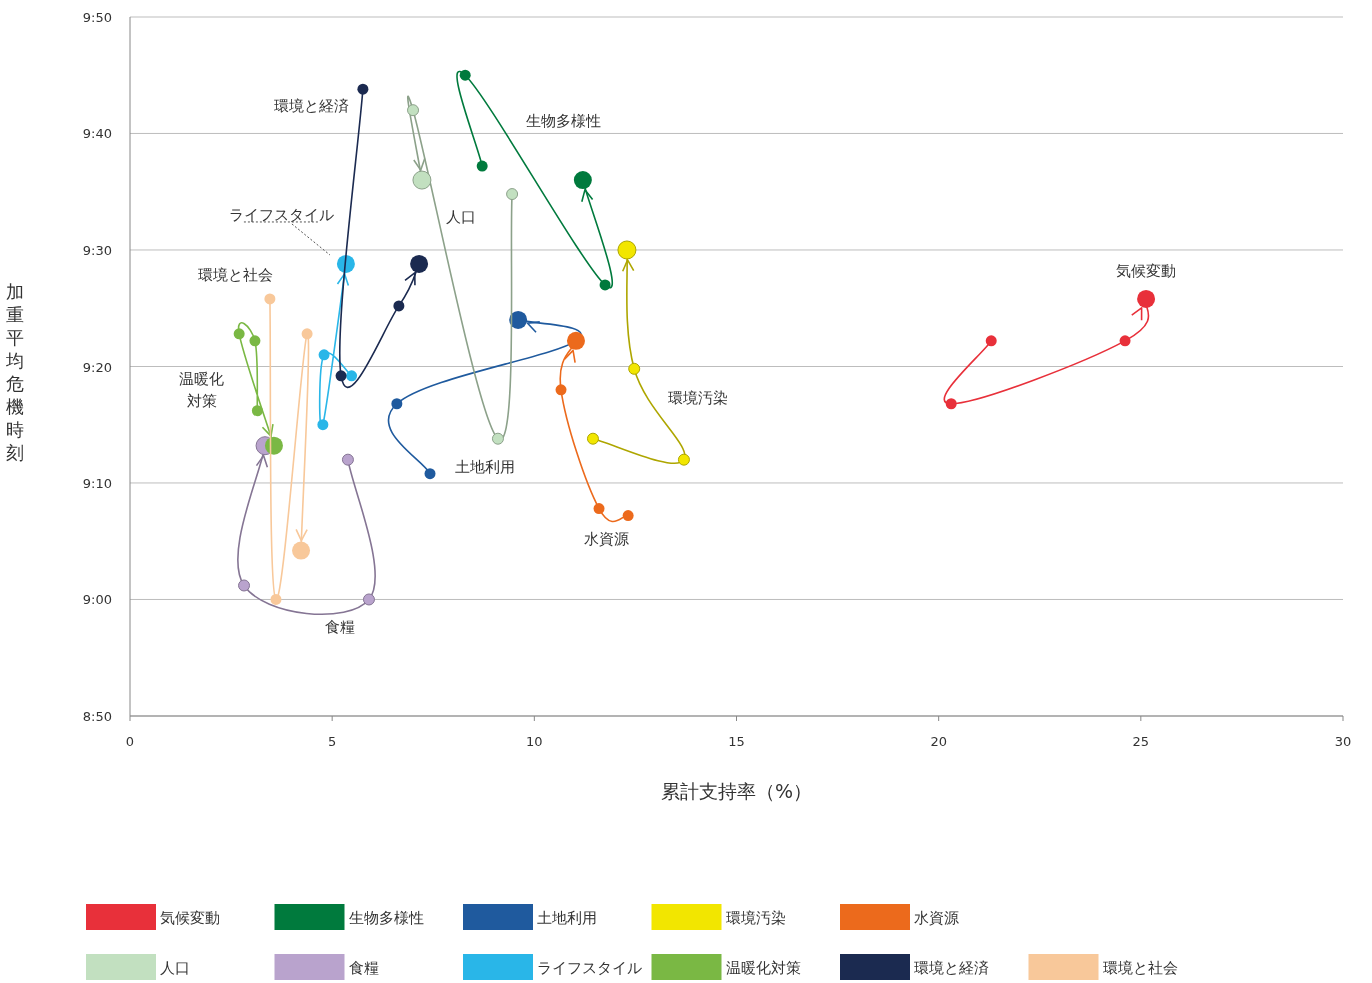 This screenshot has width=1372, height=983. I want to click on legend-label: 環境と社会, so click(1140, 968).